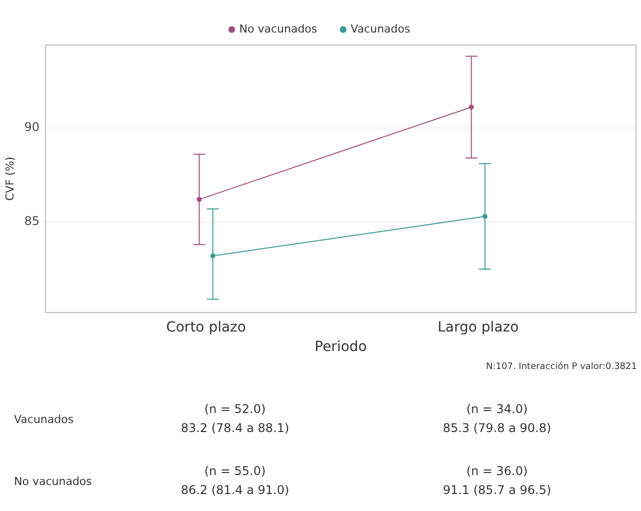  Describe the element at coordinates (497, 490) in the screenshot. I see `text: 91.1 (85.7 a 96.5)` at that location.